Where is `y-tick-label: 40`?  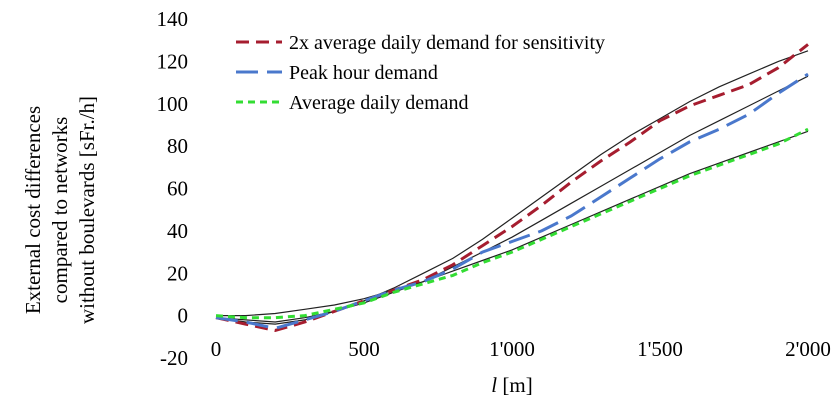
y-tick-label: 40 is located at coordinates (177, 231).